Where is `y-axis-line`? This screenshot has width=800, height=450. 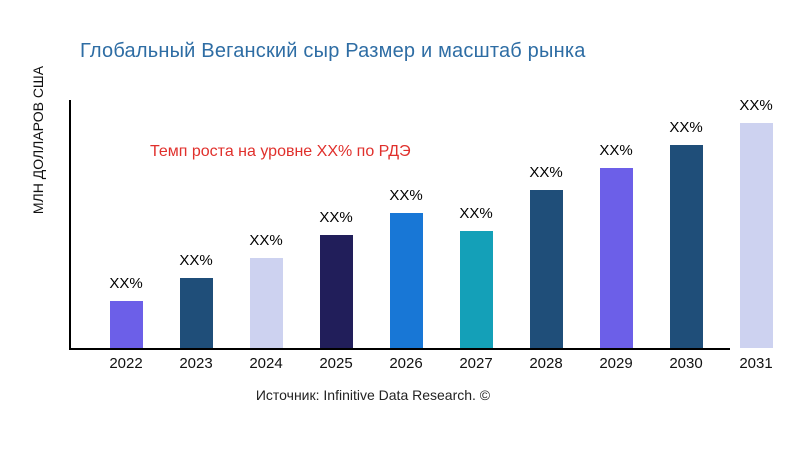 y-axis-line is located at coordinates (70, 224).